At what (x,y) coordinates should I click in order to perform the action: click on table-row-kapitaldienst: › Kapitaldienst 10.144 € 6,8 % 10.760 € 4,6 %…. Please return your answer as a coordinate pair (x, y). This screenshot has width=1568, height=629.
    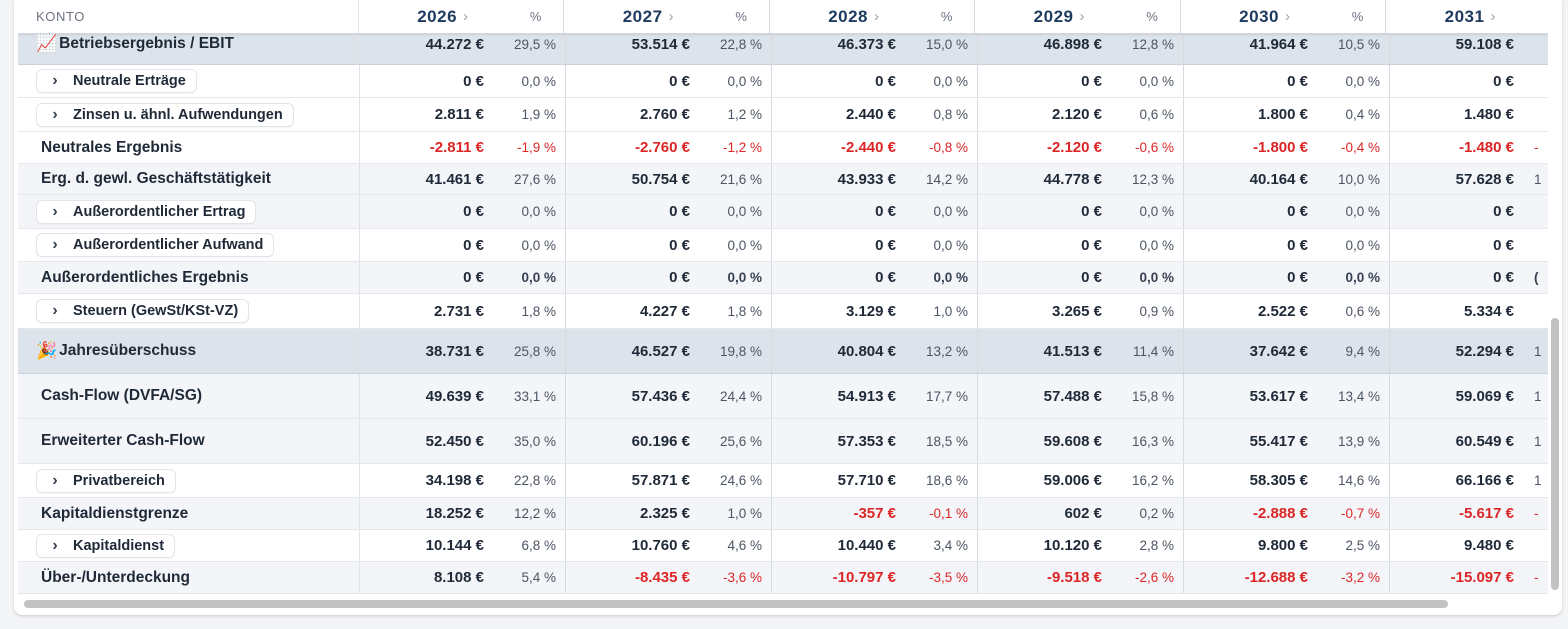
    Looking at the image, I should click on (783, 546).